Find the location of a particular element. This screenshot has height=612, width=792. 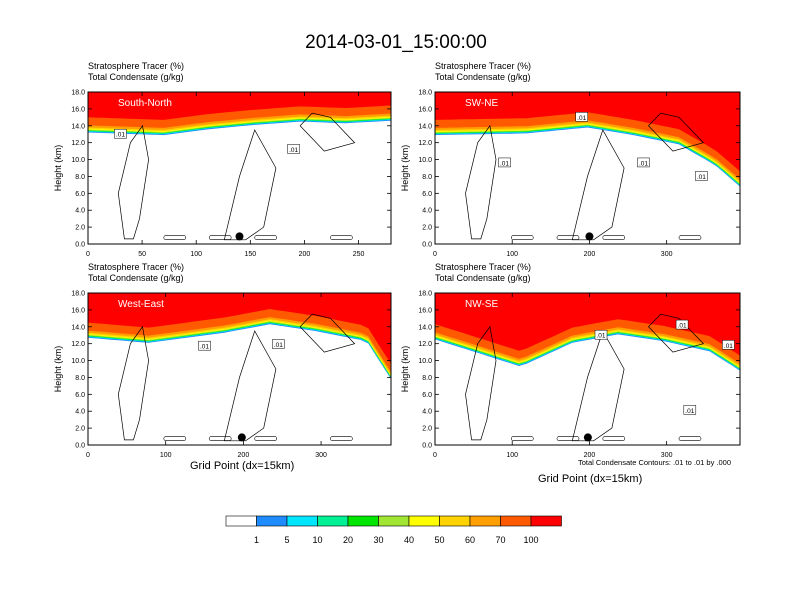

colorbar-label: 60 is located at coordinates (470, 540).